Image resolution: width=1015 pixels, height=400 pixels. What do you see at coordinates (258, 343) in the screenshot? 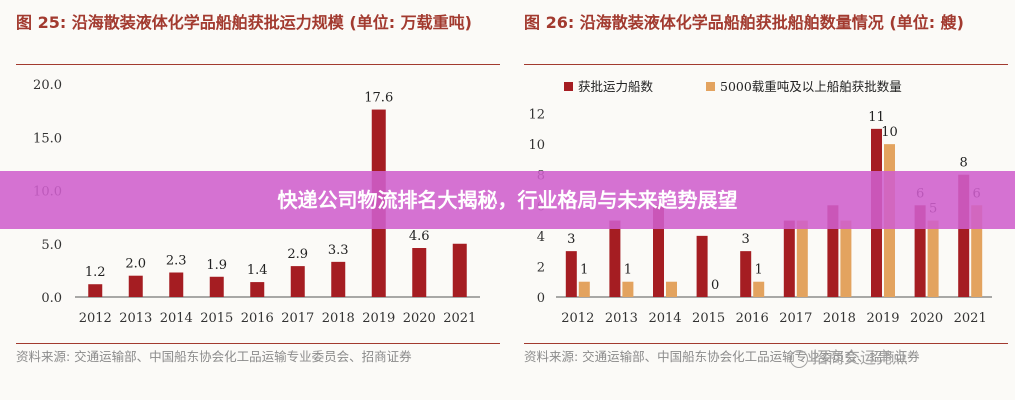
I see `left-bottom-rule` at bounding box center [258, 343].